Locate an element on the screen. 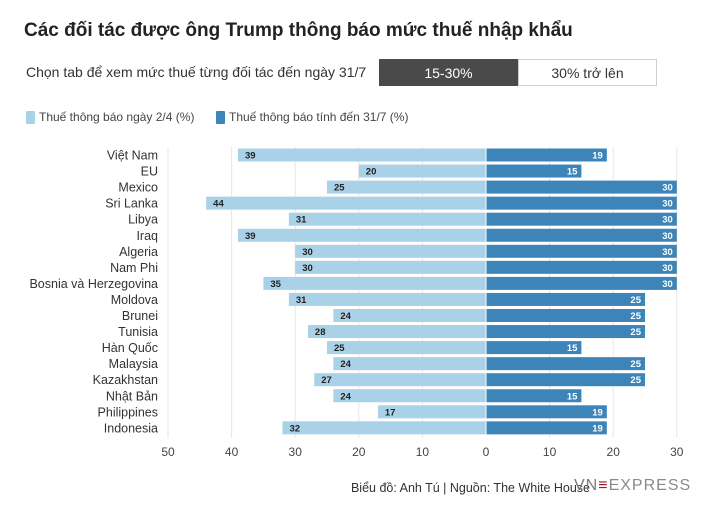 This screenshot has height=519, width=721. data-label-april: 32 is located at coordinates (294, 428).